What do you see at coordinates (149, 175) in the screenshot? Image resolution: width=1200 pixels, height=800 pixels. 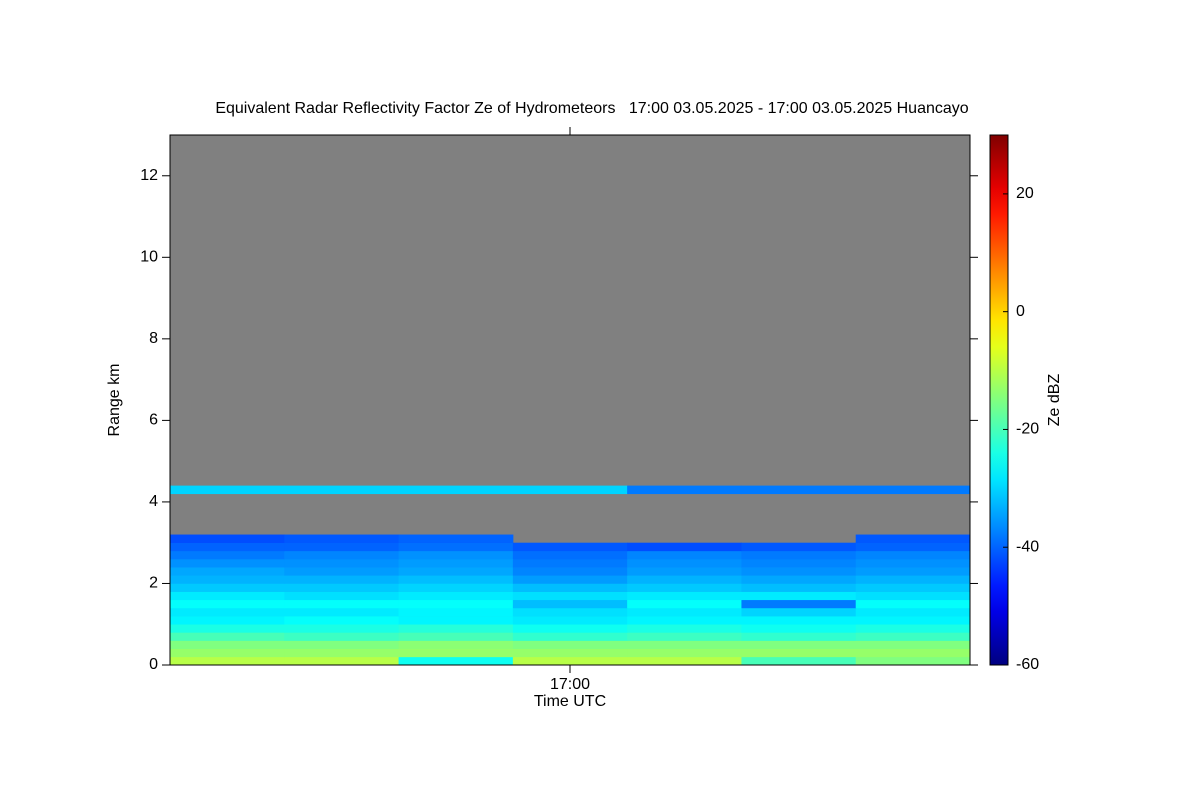 I see `y-tick-label: 12` at bounding box center [149, 175].